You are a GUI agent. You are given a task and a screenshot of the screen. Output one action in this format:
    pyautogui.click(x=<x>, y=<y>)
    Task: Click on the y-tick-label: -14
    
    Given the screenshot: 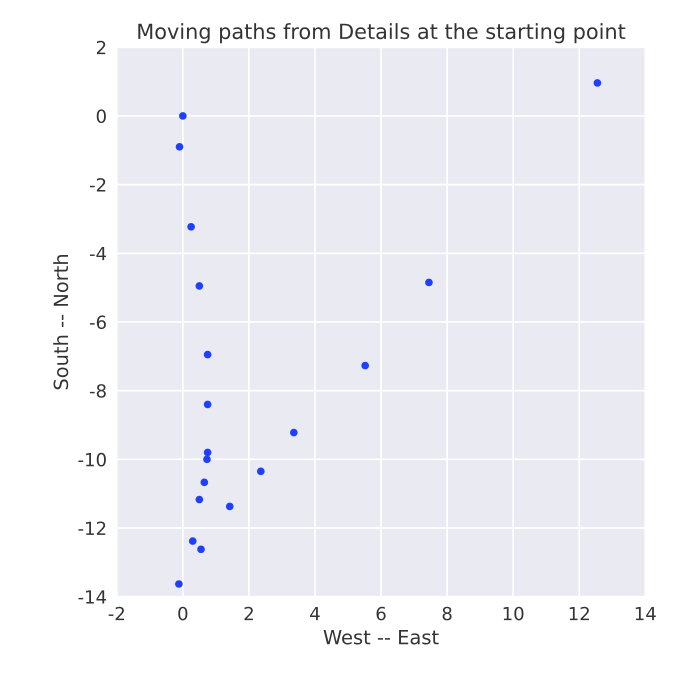 What is the action you would take?
    pyautogui.click(x=92, y=597)
    